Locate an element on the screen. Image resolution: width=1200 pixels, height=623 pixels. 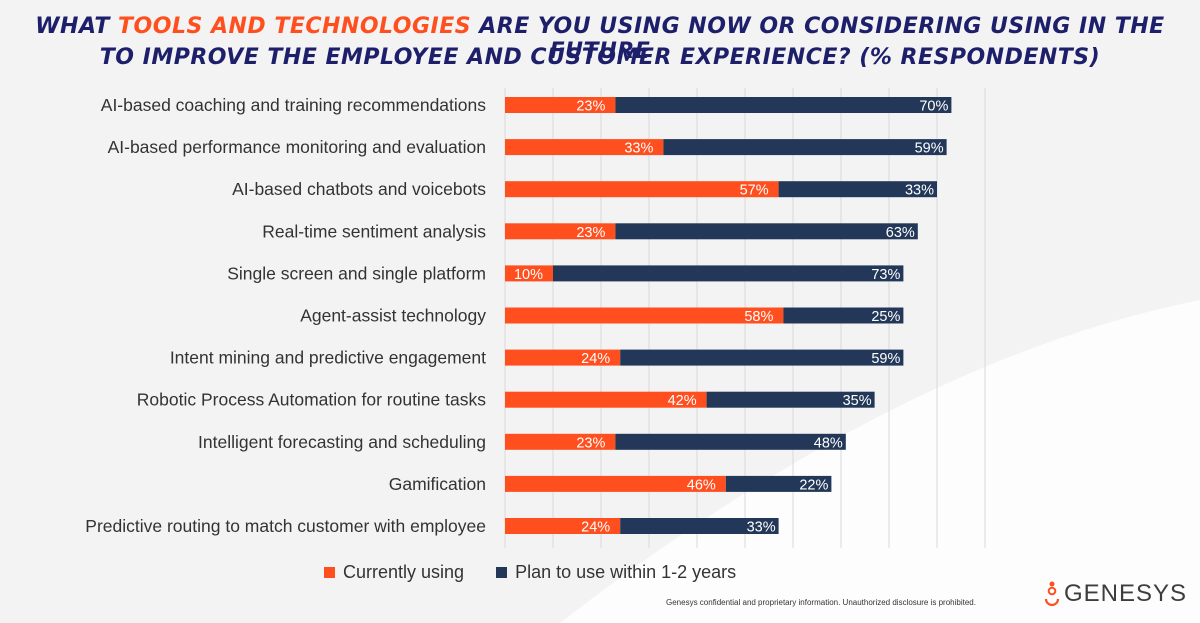
legend-item-current: Currently using is located at coordinates (394, 572).